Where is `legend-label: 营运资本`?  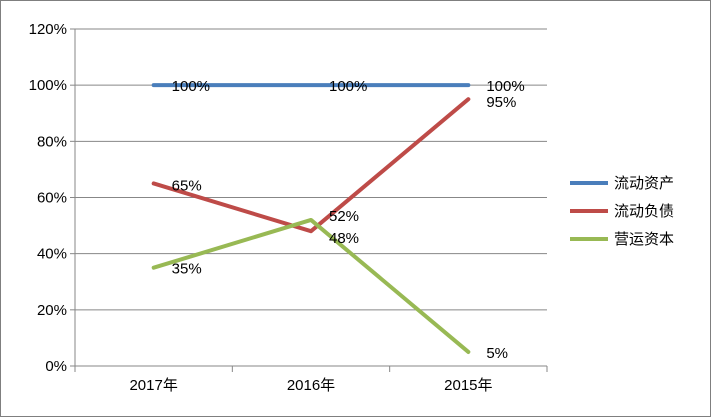 legend-label: 营运资本 is located at coordinates (644, 239).